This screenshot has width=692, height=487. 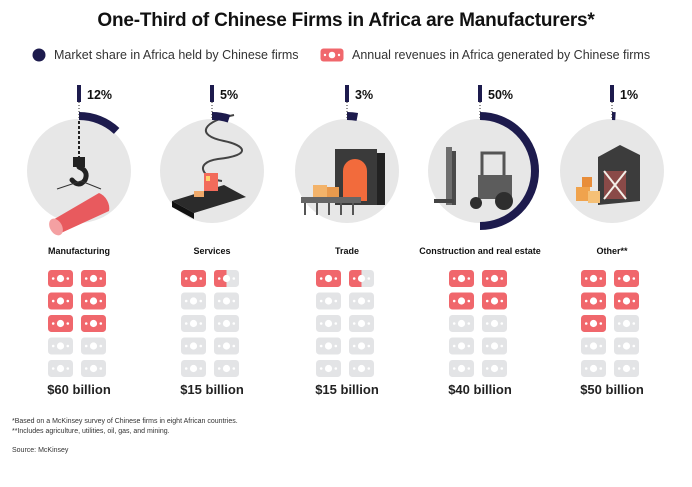 What do you see at coordinates (347, 251) in the screenshot?
I see `category-label: Trade` at bounding box center [347, 251].